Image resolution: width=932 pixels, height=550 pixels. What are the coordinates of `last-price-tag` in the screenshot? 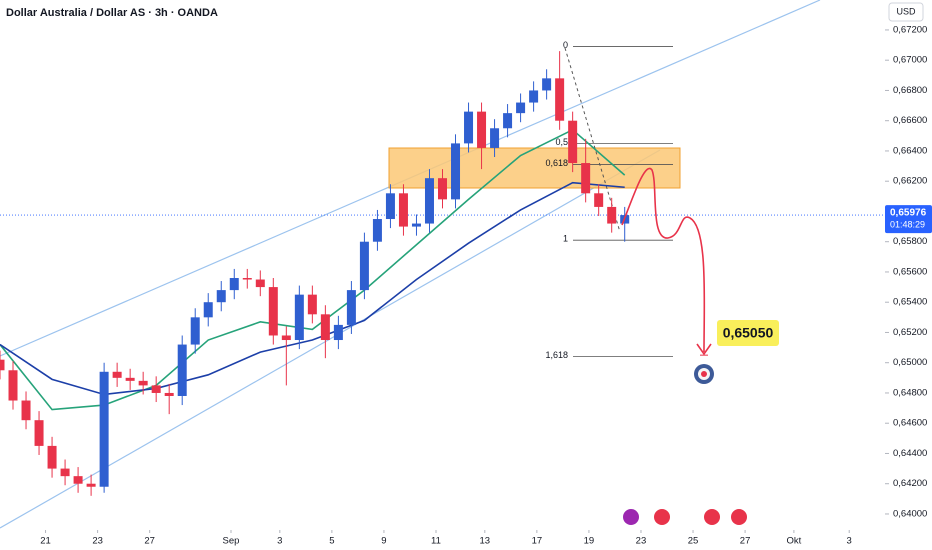 It's located at (908, 219).